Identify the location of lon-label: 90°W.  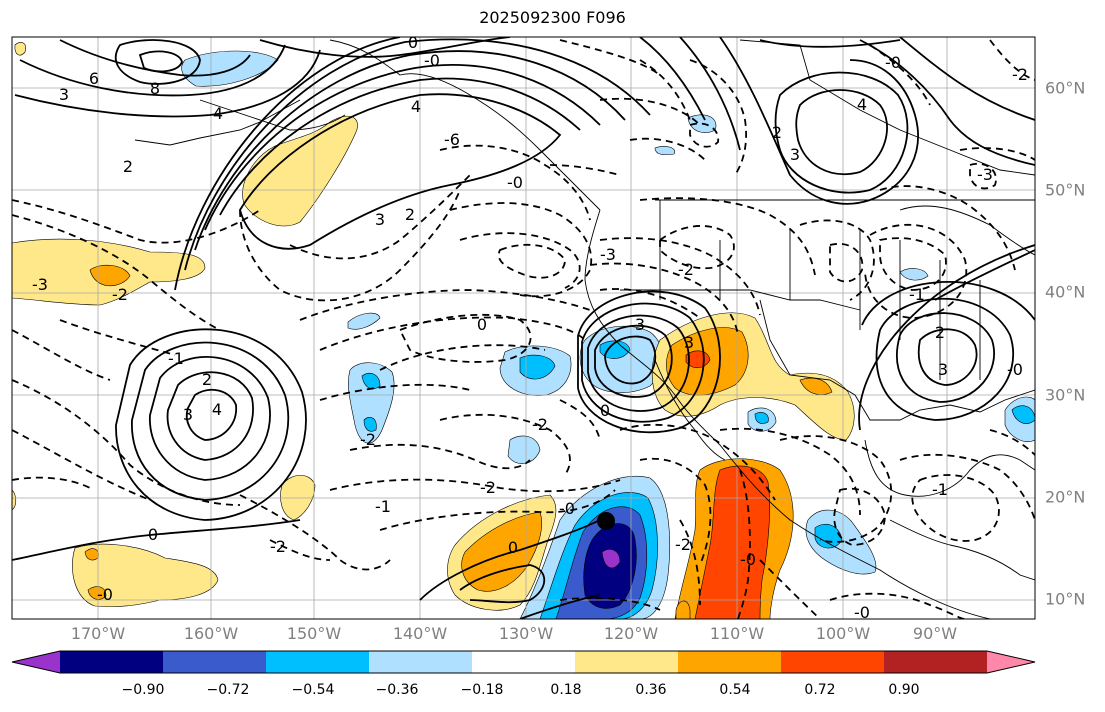
(935, 633).